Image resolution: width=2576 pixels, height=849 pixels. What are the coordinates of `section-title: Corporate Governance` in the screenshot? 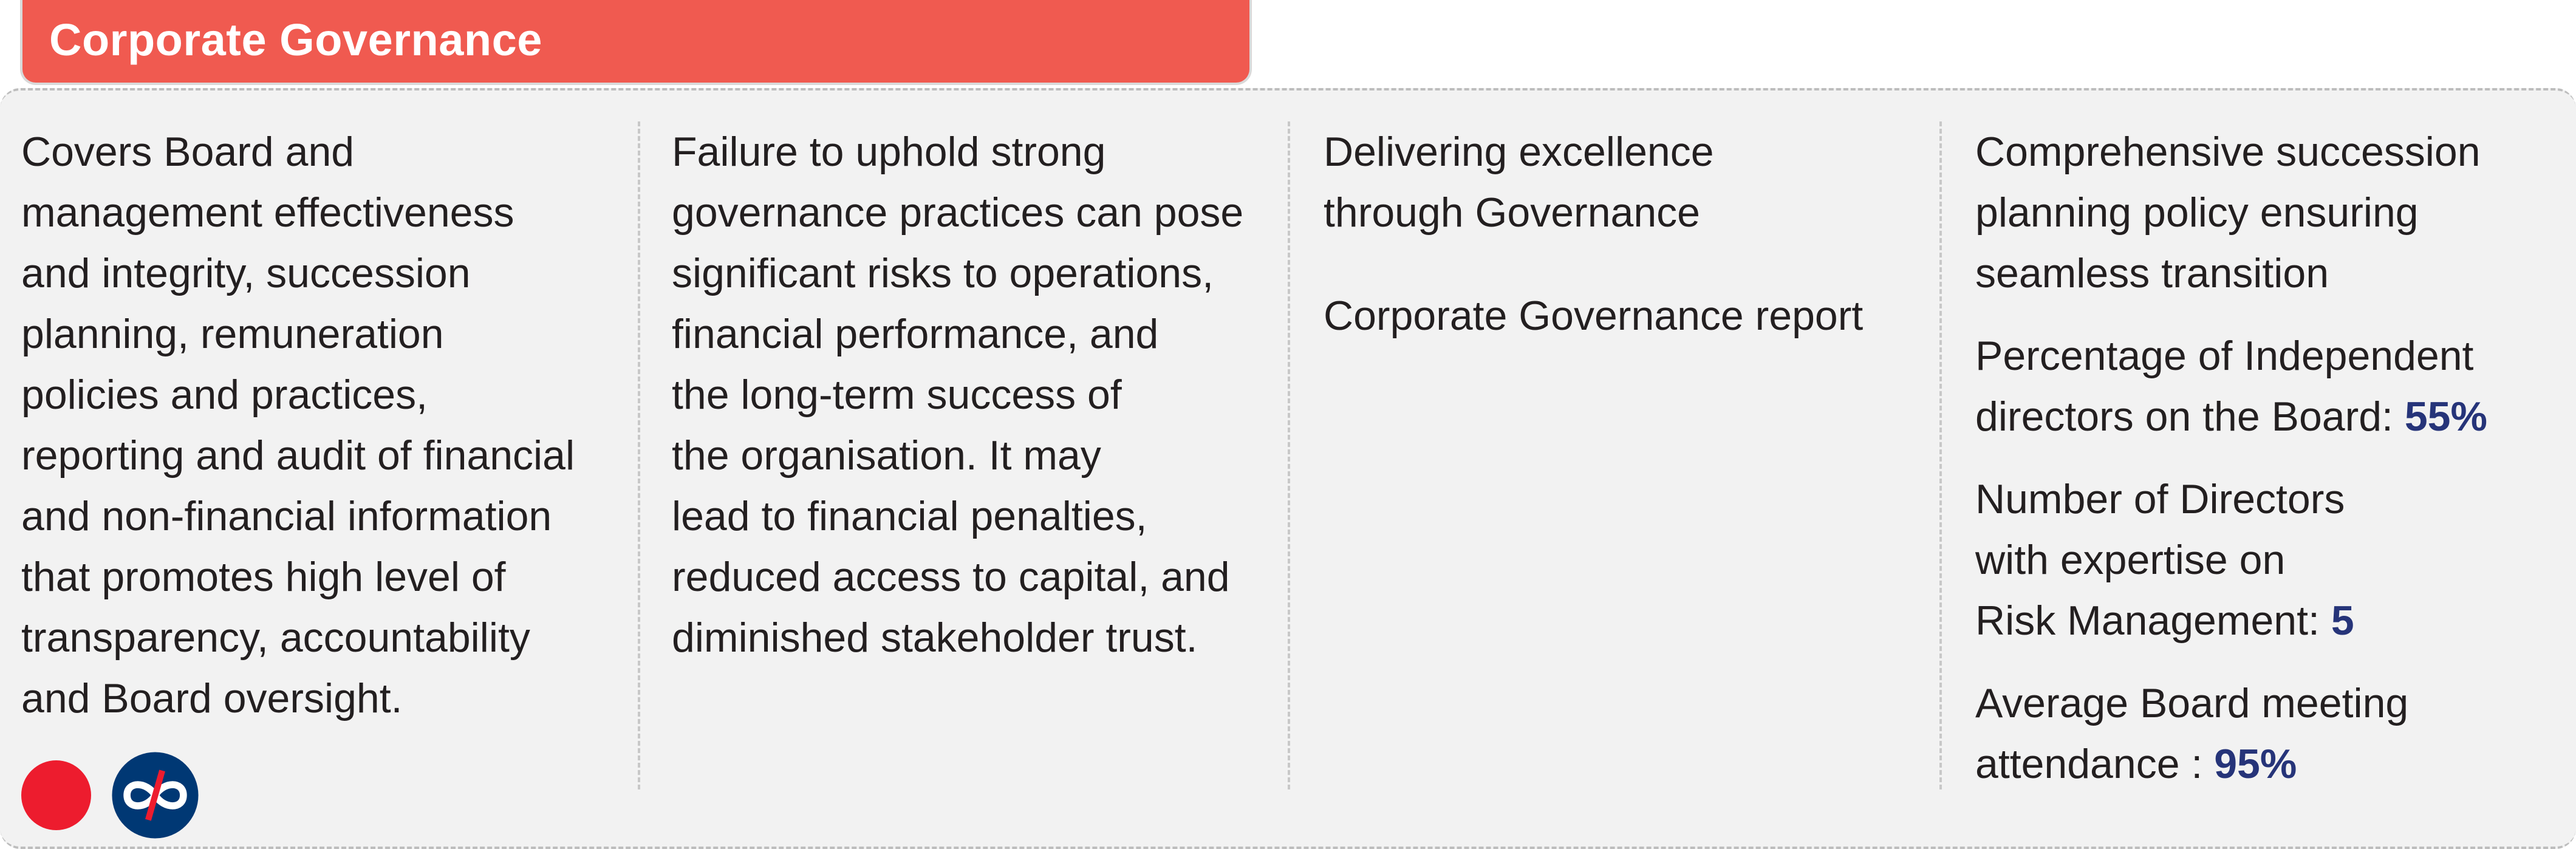 It's located at (295, 39).